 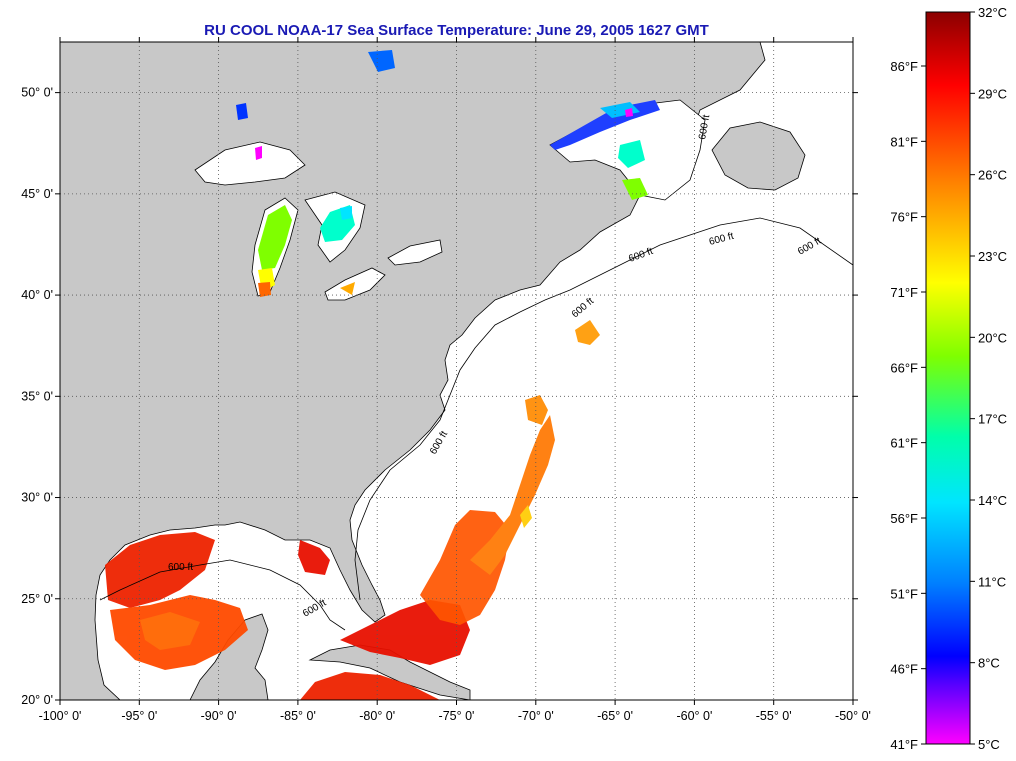 I want to click on sst-st-lawrence, so click(x=605, y=150).